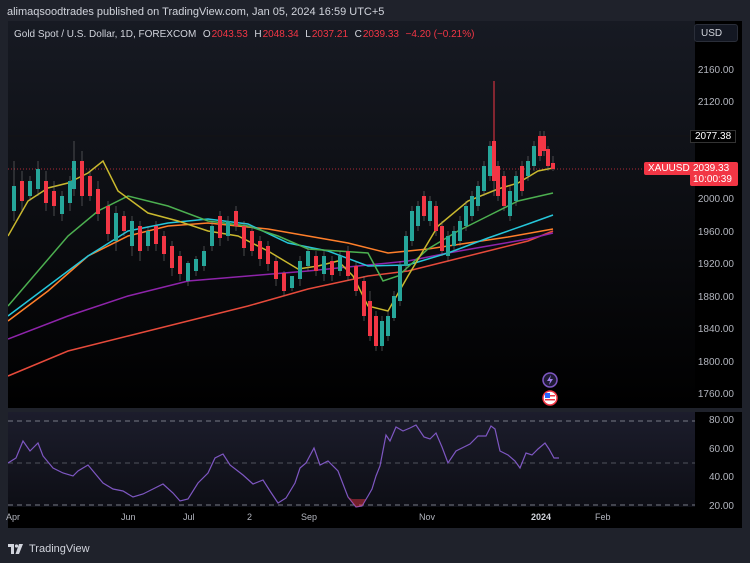  I want to click on last-price-badge: 2039.33 10:00:39, so click(714, 174).